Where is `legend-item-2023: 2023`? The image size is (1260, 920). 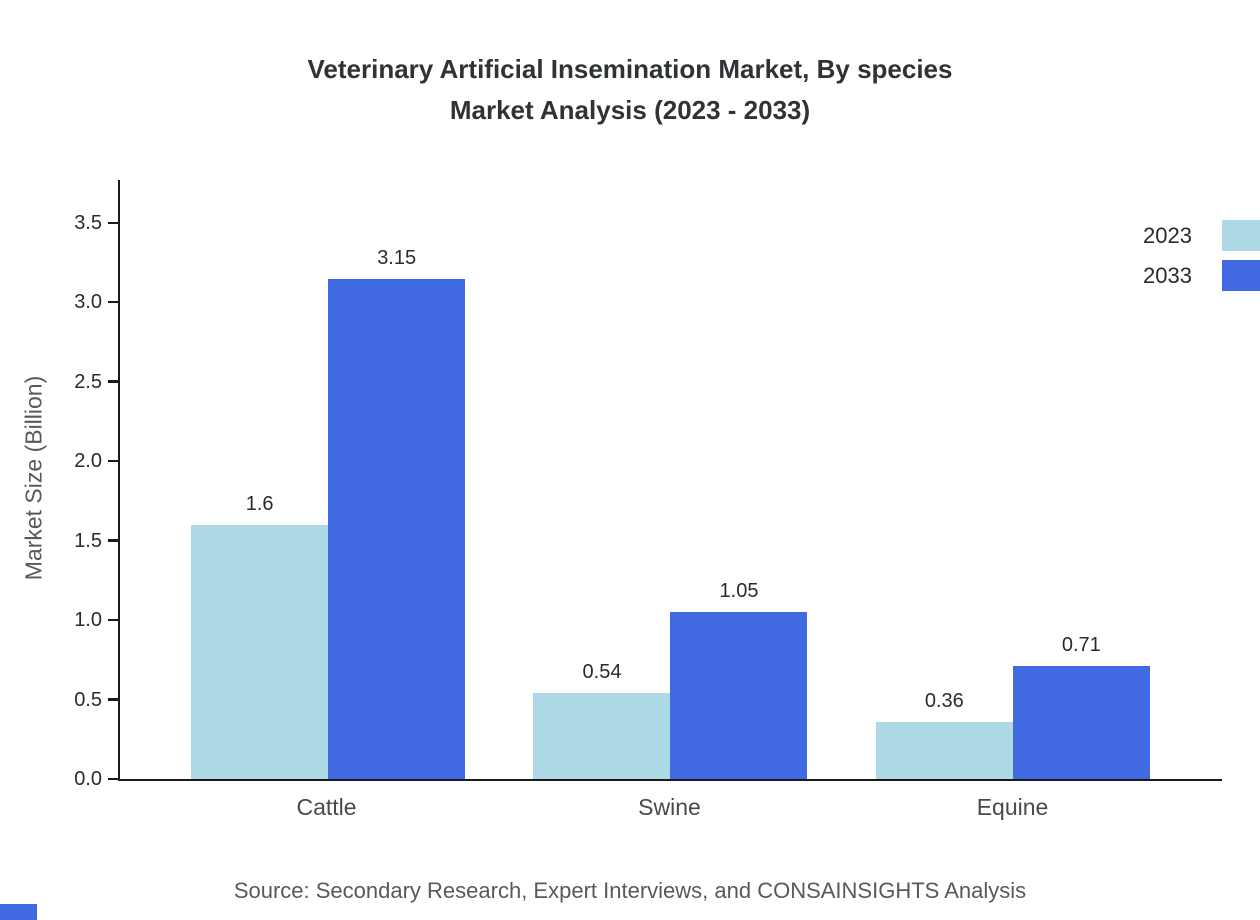
legend-item-2023: 2023 is located at coordinates (1201, 235).